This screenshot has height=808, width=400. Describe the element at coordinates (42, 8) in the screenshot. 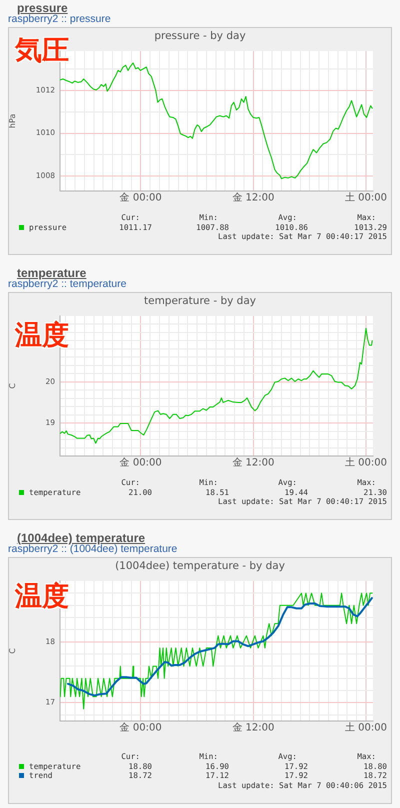

I see `chart-title: pressure` at that location.